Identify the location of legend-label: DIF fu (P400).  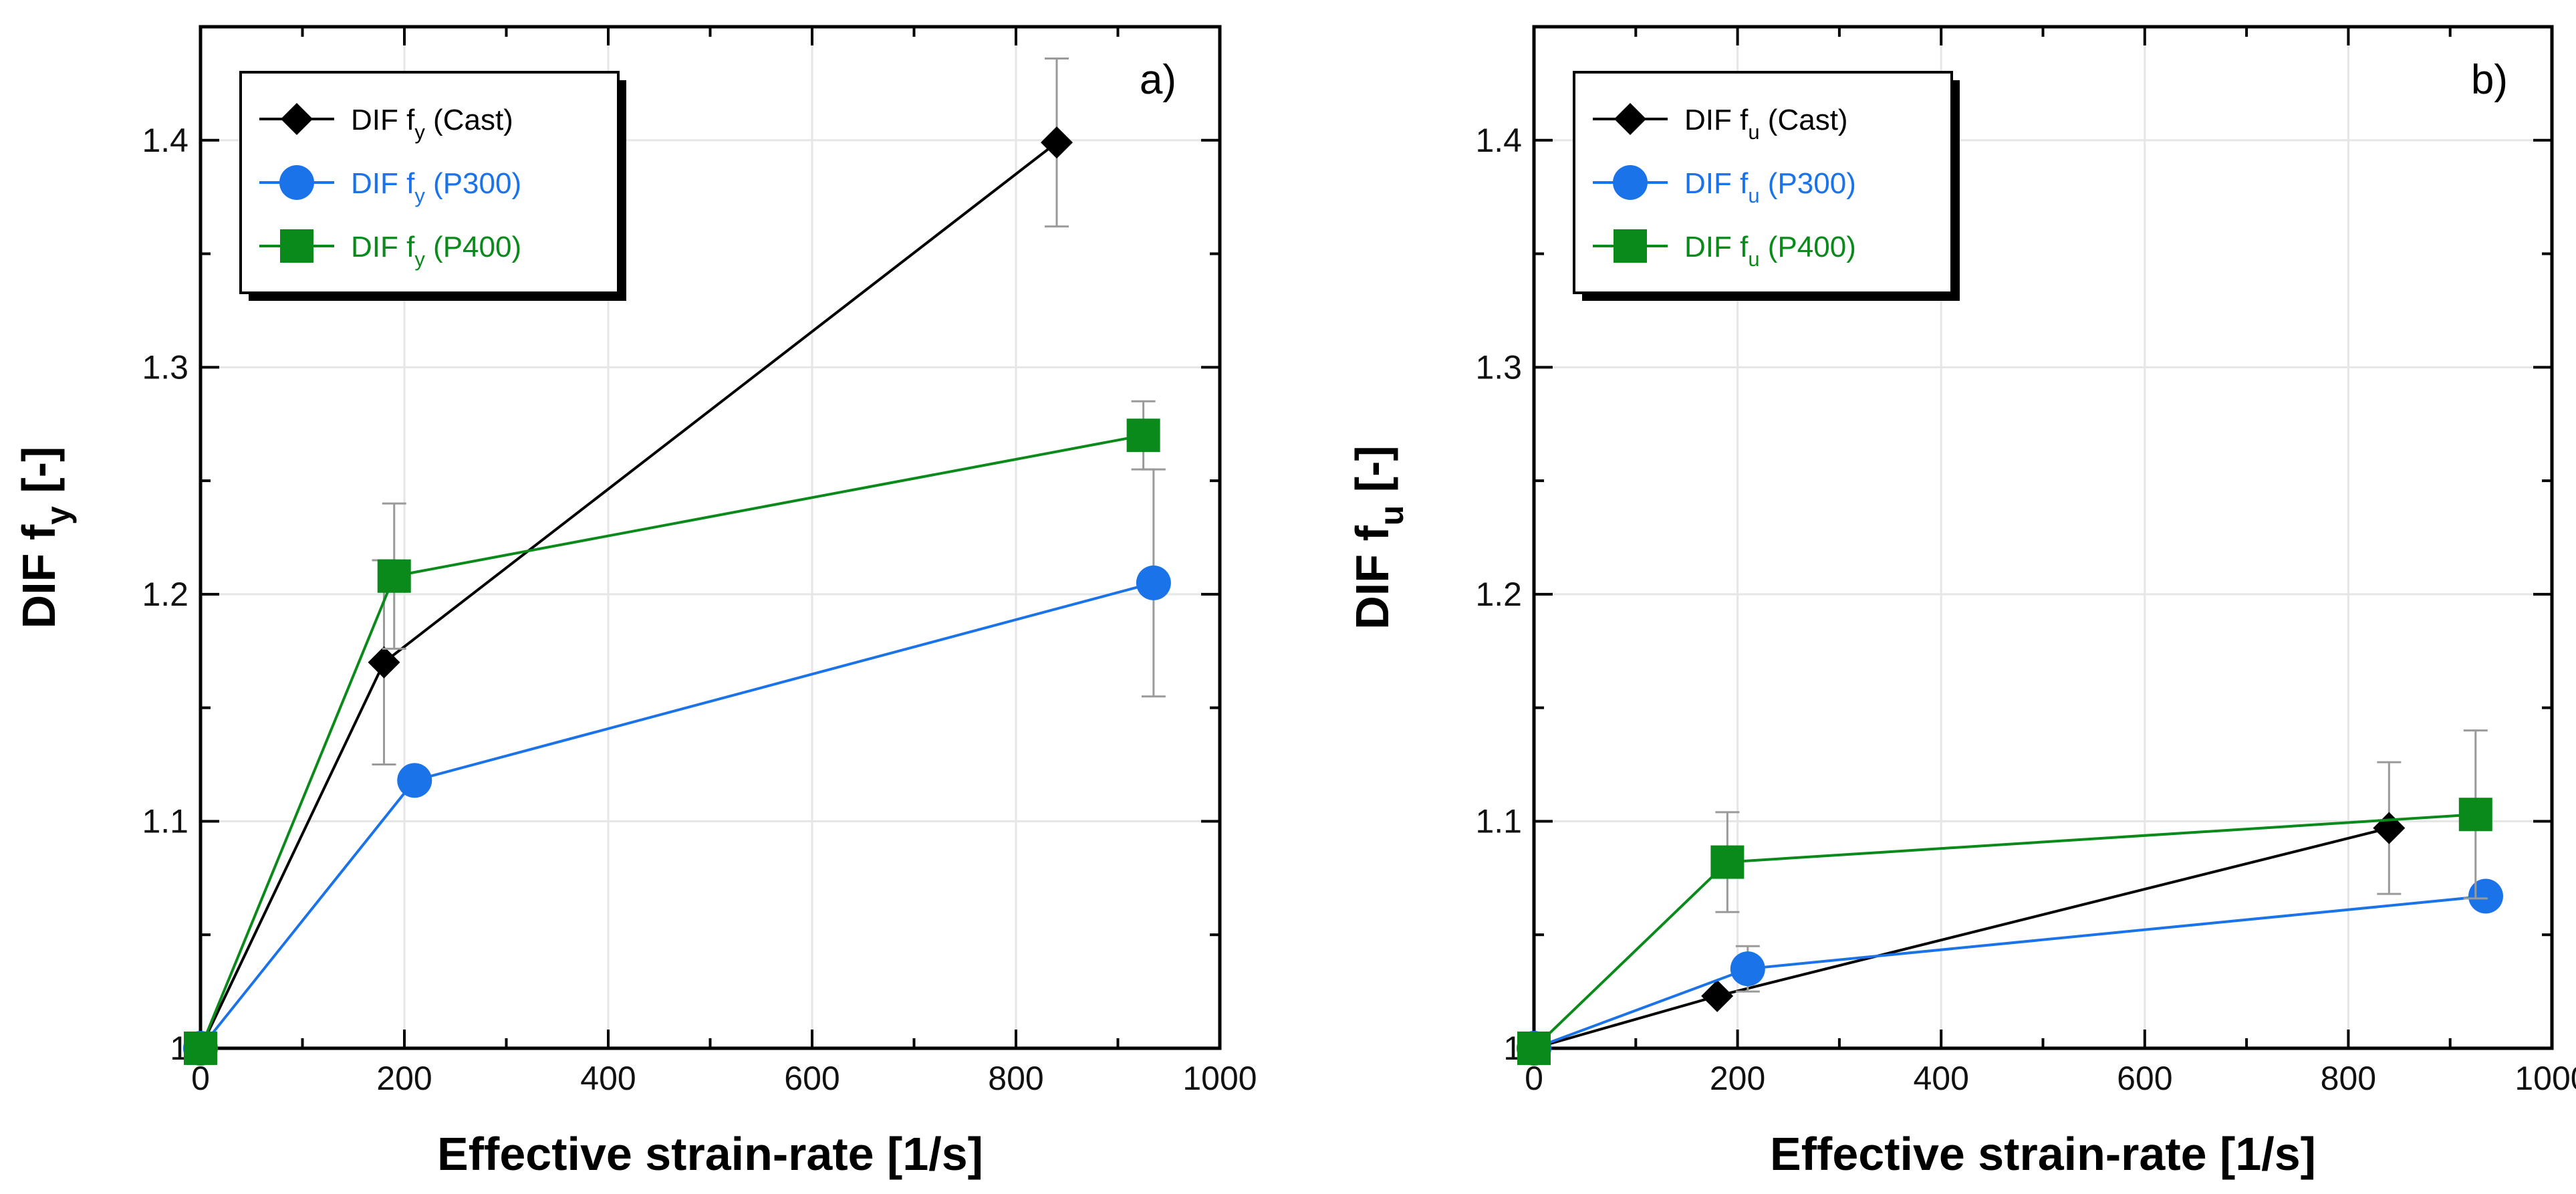
(1770, 251).